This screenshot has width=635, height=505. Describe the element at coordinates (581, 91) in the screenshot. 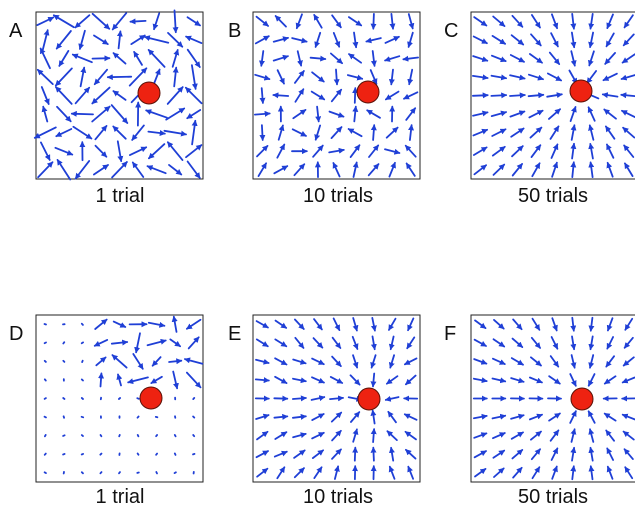

I see `goal-marker-c` at that location.